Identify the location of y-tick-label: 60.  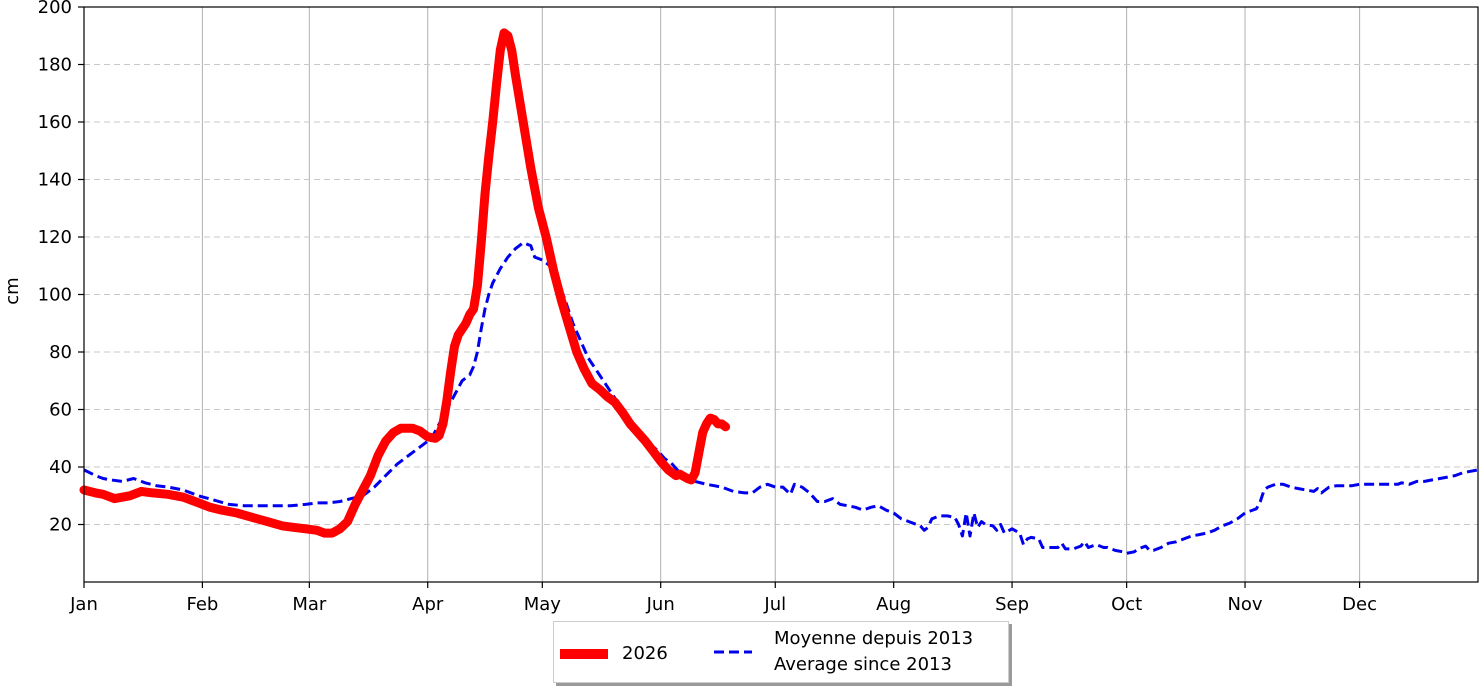
(60, 410).